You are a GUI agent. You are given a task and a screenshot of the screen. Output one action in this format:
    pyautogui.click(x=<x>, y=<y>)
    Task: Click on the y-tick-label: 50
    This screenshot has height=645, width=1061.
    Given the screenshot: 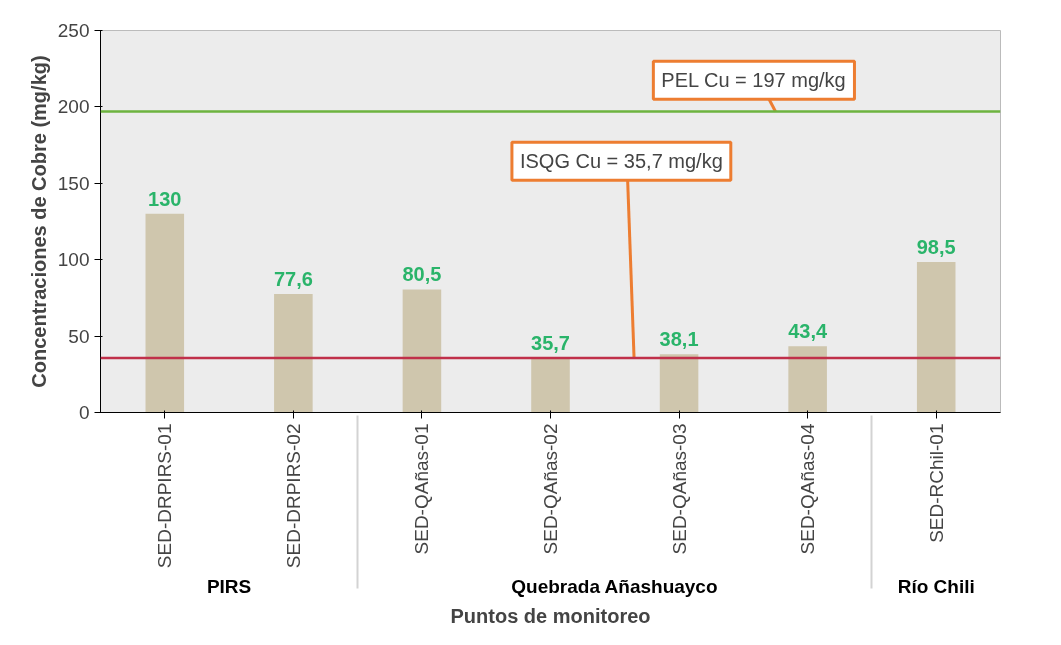 What is the action you would take?
    pyautogui.click(x=79, y=336)
    